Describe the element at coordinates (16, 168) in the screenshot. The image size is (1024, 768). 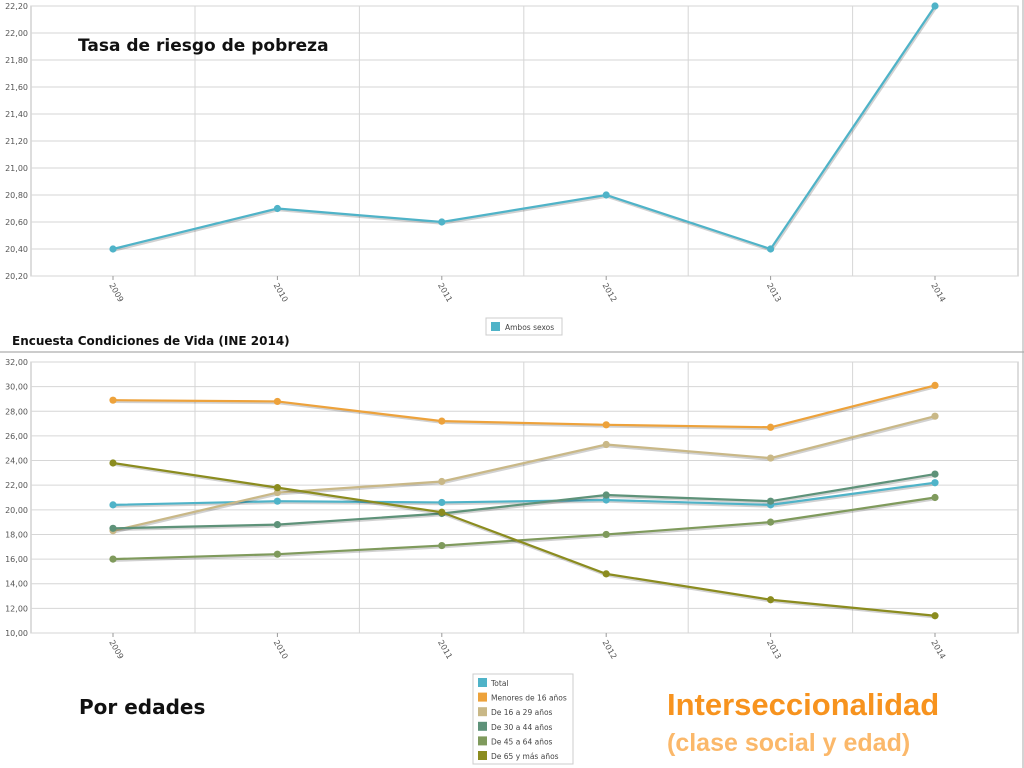
I see `y-tick-label: 21,00` at that location.